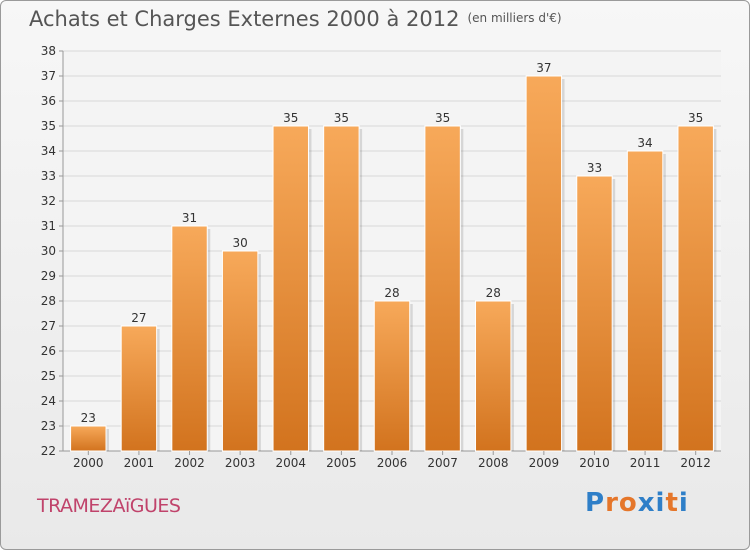 The width and height of the screenshot is (750, 550). I want to click on x-tick-label: 2006, so click(392, 463).